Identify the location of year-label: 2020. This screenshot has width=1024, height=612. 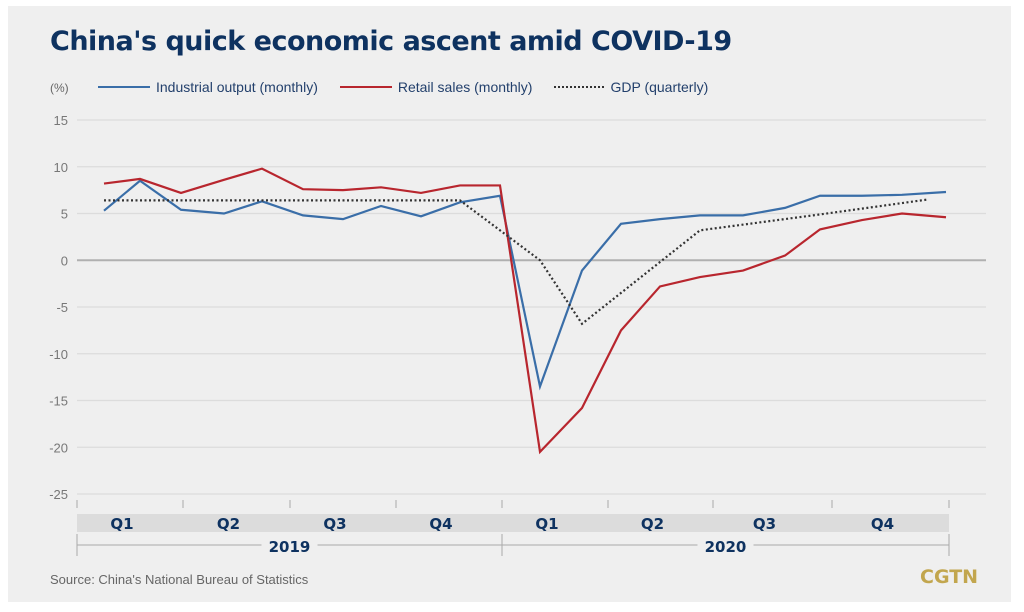
(726, 547).